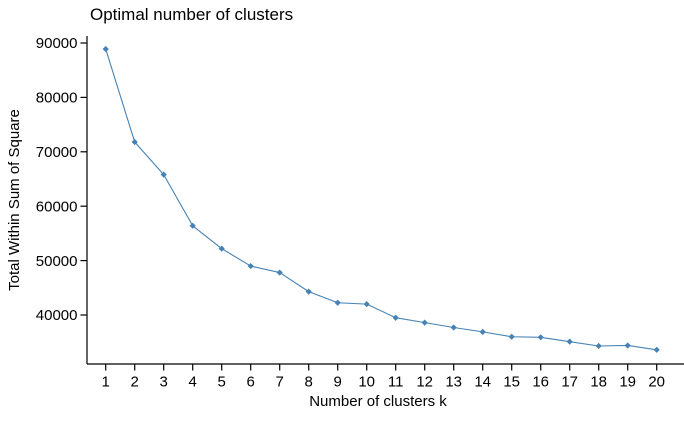 The width and height of the screenshot is (684, 422). Describe the element at coordinates (164, 382) in the screenshot. I see `x-tick-label: 3` at that location.